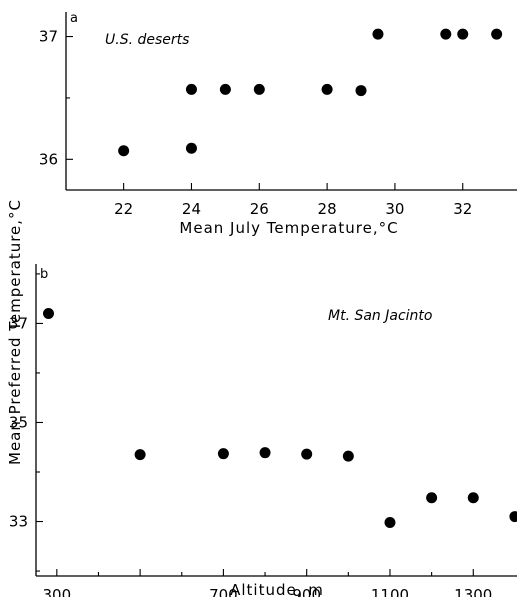 Image resolution: width=517 pixels, height=597 pixels. Describe the element at coordinates (57, 591) in the screenshot. I see `panel-b-x-tick-label: 300` at that location.